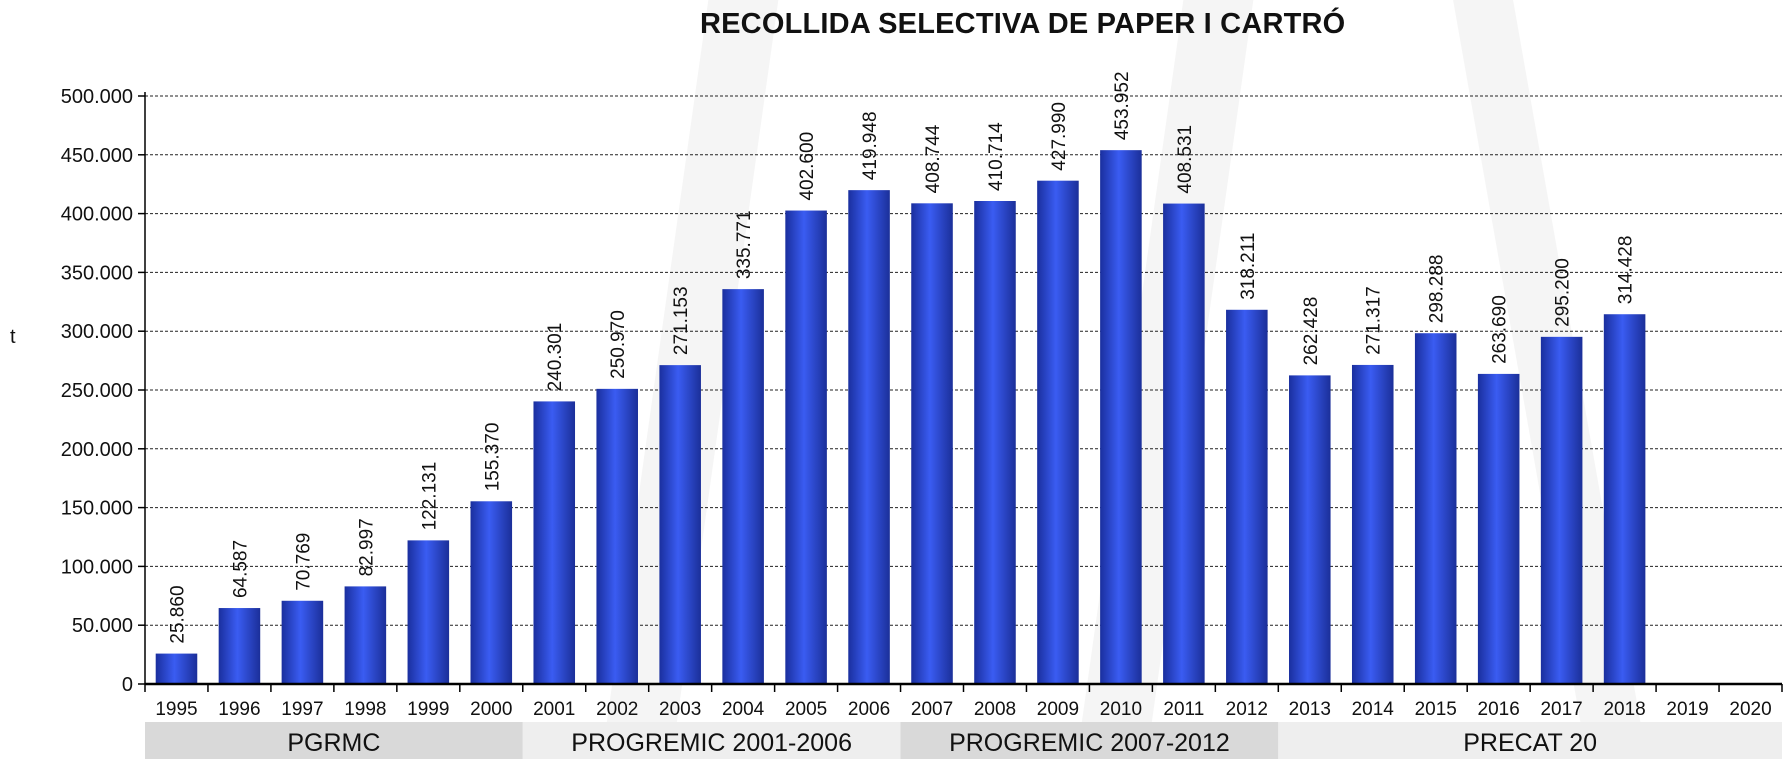  What do you see at coordinates (1374, 320) in the screenshot?
I see `data-label: 271.317` at bounding box center [1374, 320].